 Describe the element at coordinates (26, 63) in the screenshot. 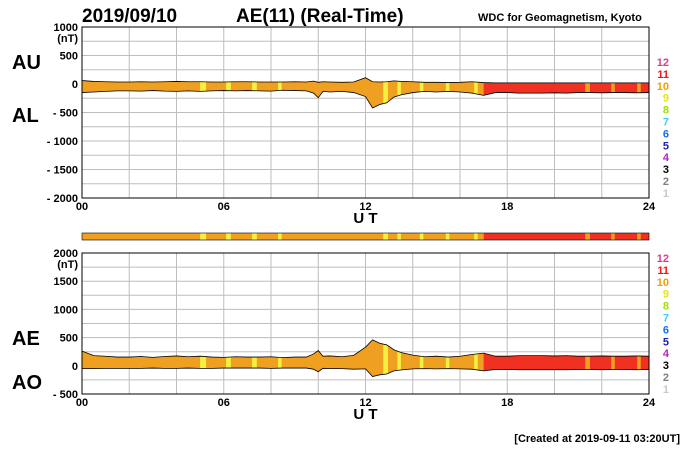

I see `side-label-au: AU` at that location.